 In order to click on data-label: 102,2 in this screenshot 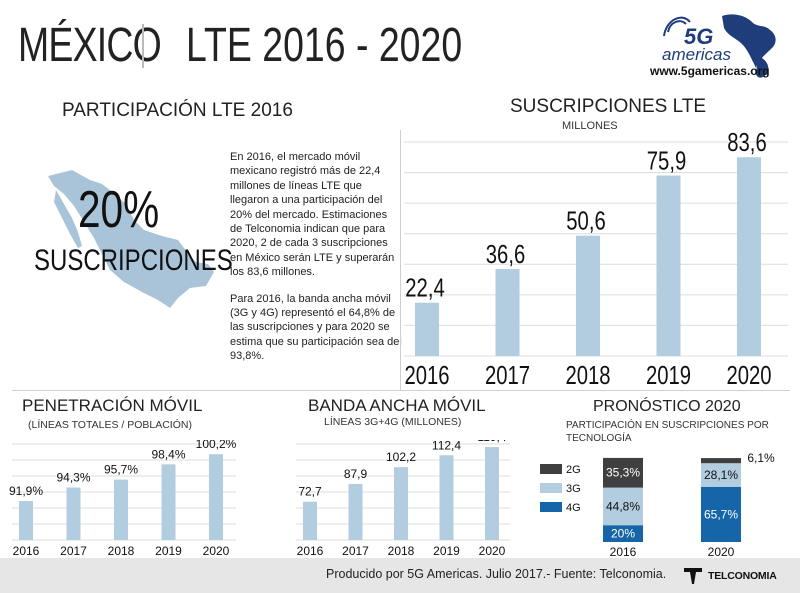, I will do `click(401, 457)`.